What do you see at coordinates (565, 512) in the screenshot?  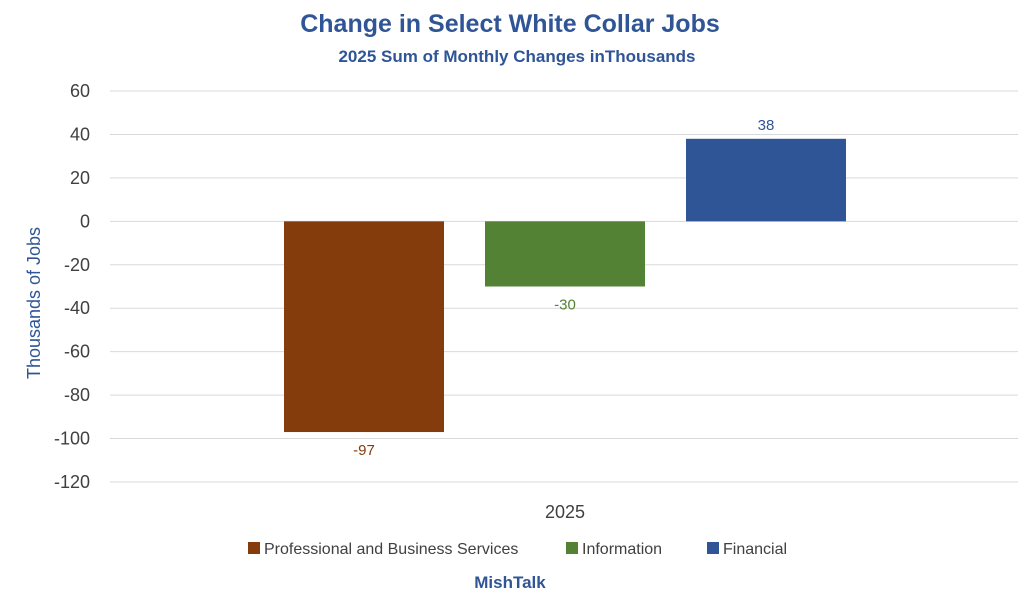 I see `x-category-label: 2025` at bounding box center [565, 512].